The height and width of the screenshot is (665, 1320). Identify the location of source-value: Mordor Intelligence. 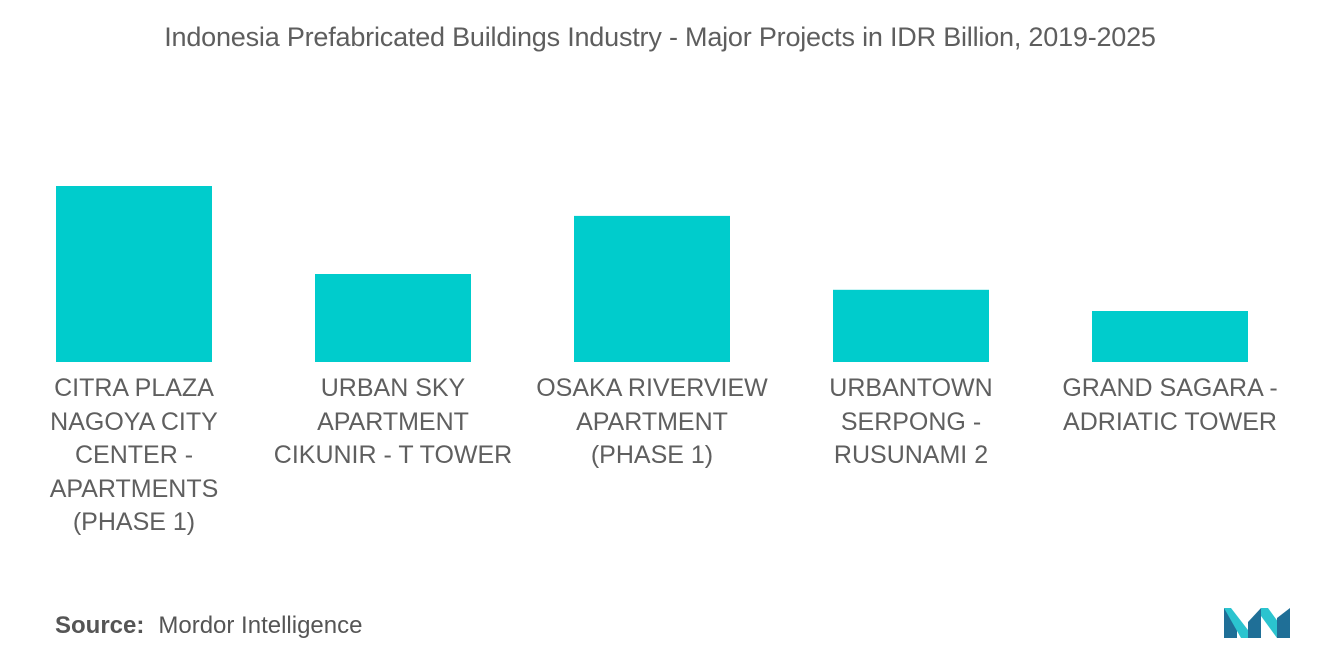
(260, 625).